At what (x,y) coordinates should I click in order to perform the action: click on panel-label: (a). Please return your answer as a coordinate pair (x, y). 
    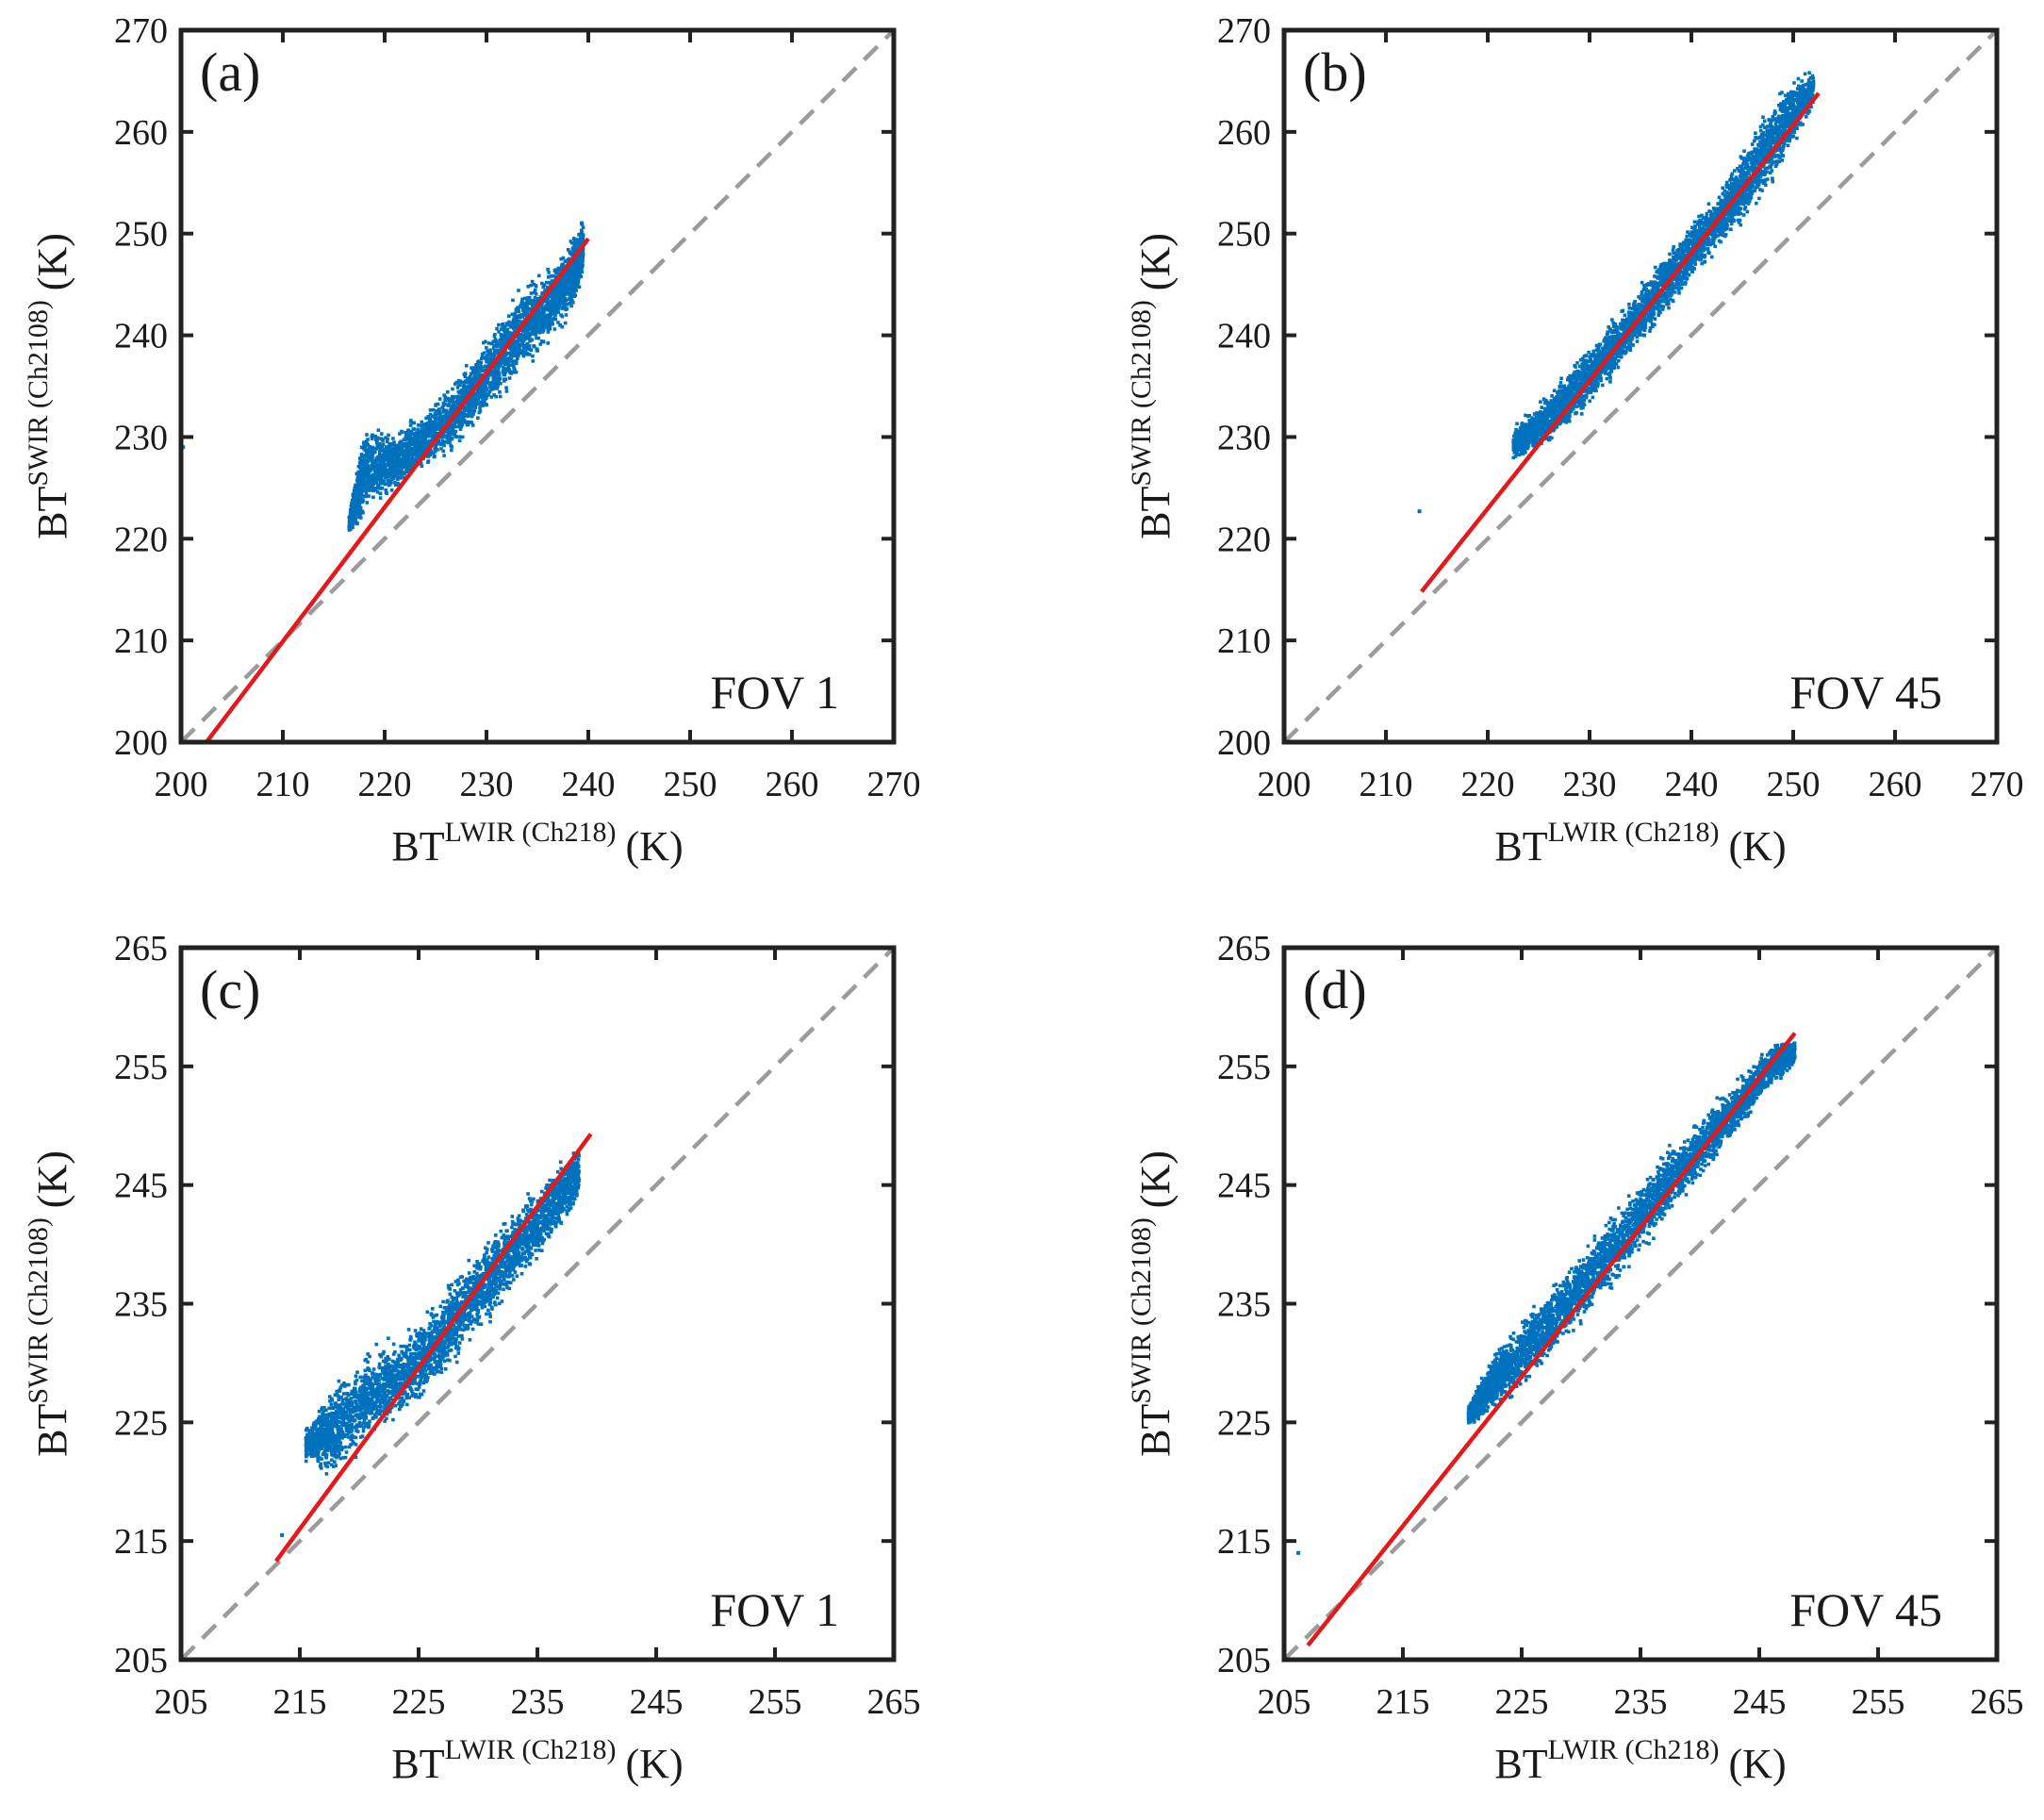
    Looking at the image, I should click on (230, 72).